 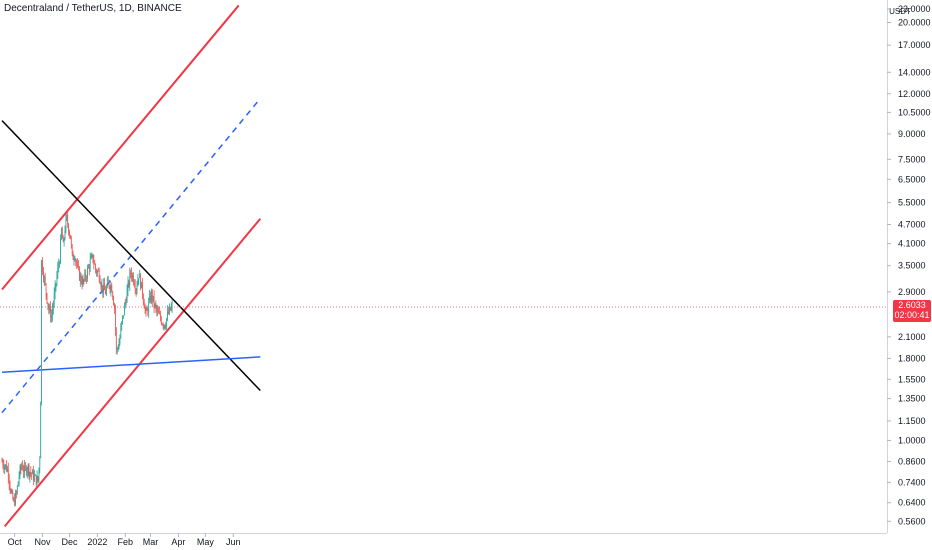 What do you see at coordinates (914, 9) in the screenshot?
I see `price-tick-label: 23.0000` at bounding box center [914, 9].